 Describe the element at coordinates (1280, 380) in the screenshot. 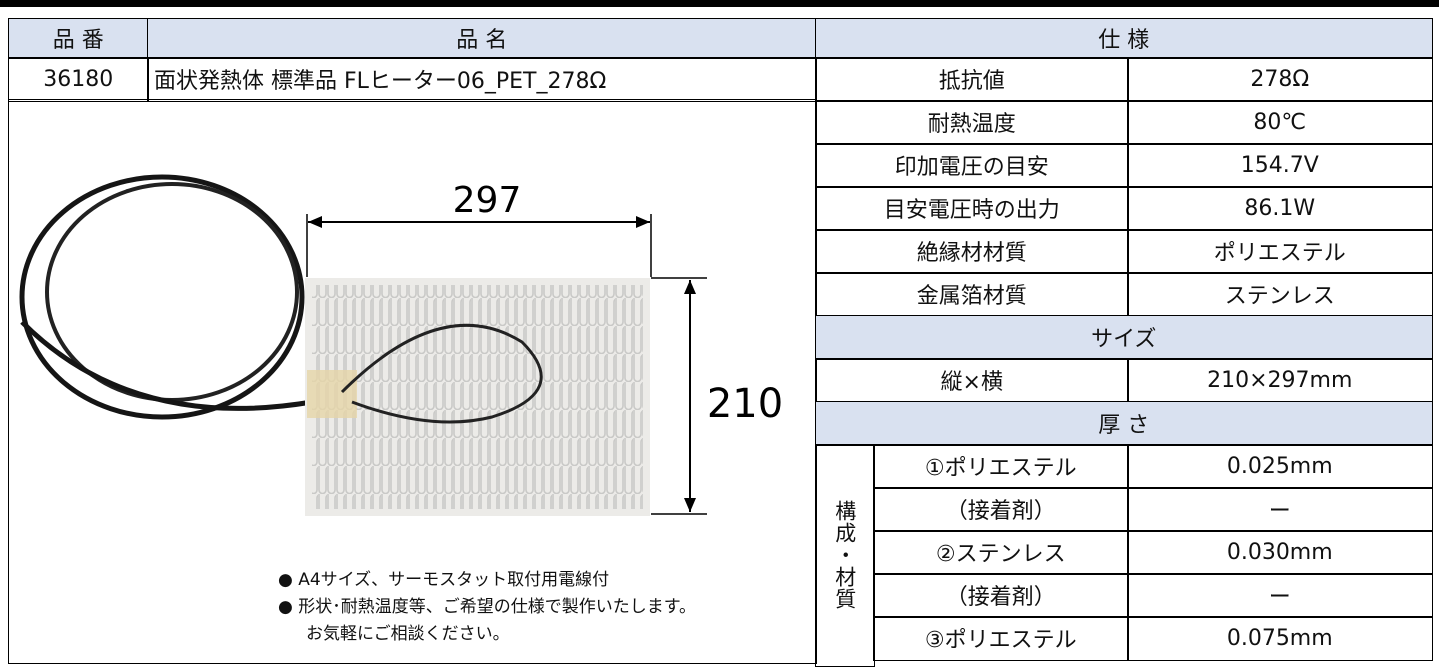

I see `spec-value: 210×297mm` at that location.